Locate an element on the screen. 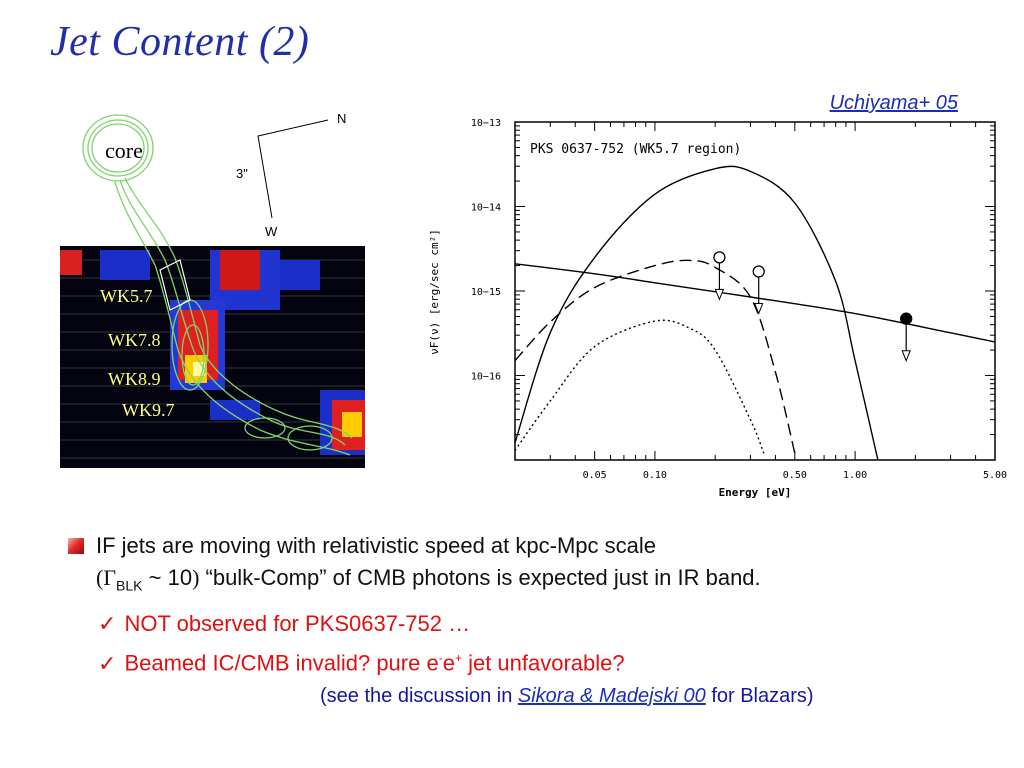  gamma-symbol: Γ is located at coordinates (110, 577).